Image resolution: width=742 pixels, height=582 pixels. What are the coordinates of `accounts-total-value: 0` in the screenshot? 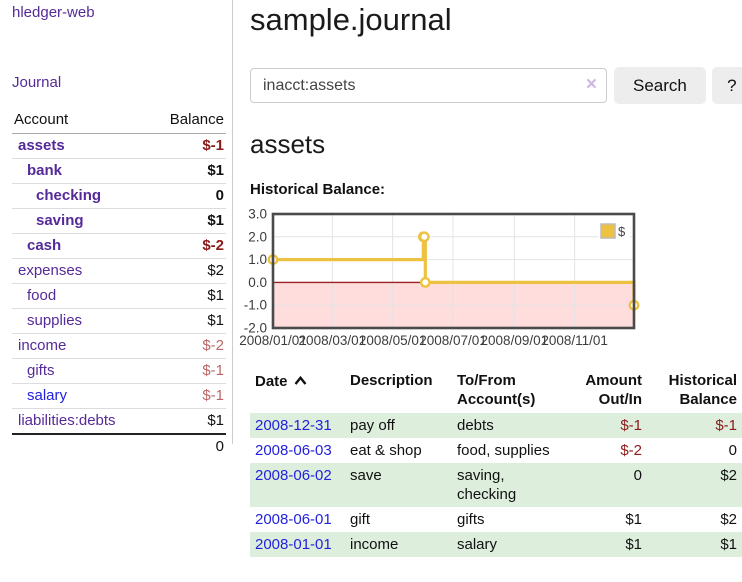 It's located at (187, 446).